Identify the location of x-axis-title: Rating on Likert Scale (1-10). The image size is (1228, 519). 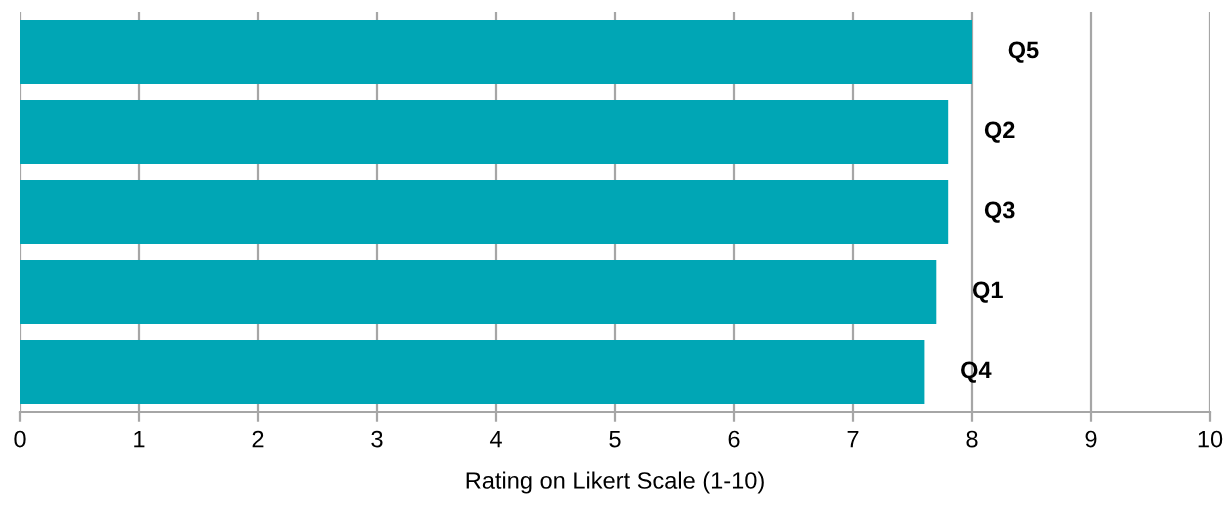
(615, 482).